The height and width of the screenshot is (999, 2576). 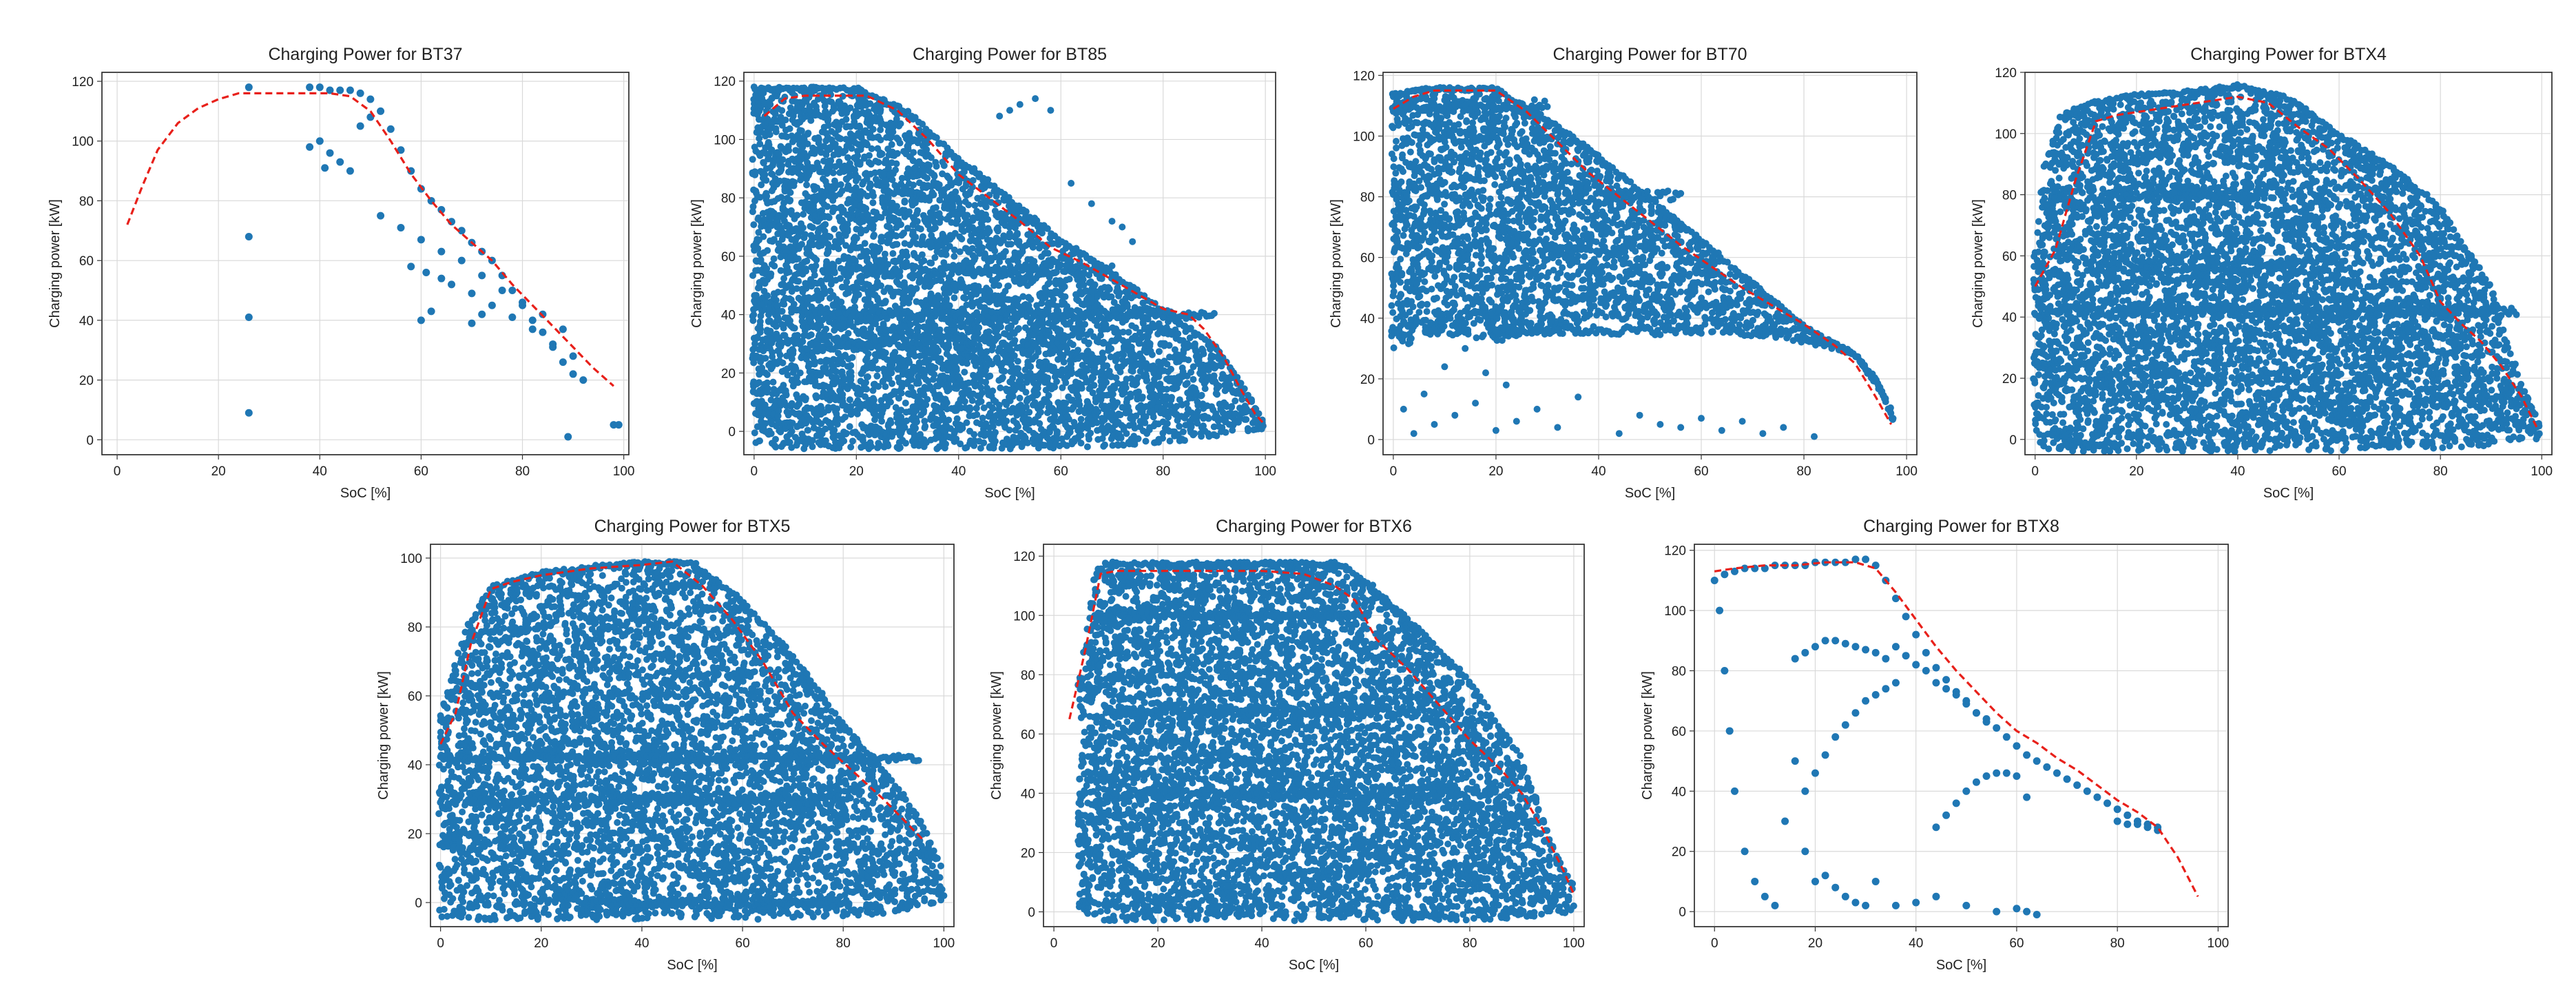 What do you see at coordinates (365, 54) in the screenshot?
I see `chart-title: Charging Power for BT37` at bounding box center [365, 54].